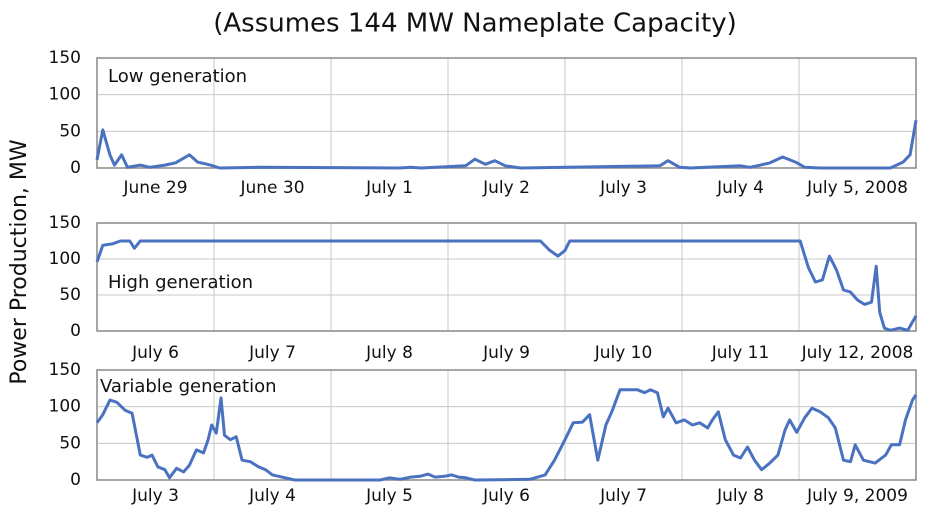  Describe the element at coordinates (857, 496) in the screenshot. I see `x-tick-label: July 9, 2009` at that location.